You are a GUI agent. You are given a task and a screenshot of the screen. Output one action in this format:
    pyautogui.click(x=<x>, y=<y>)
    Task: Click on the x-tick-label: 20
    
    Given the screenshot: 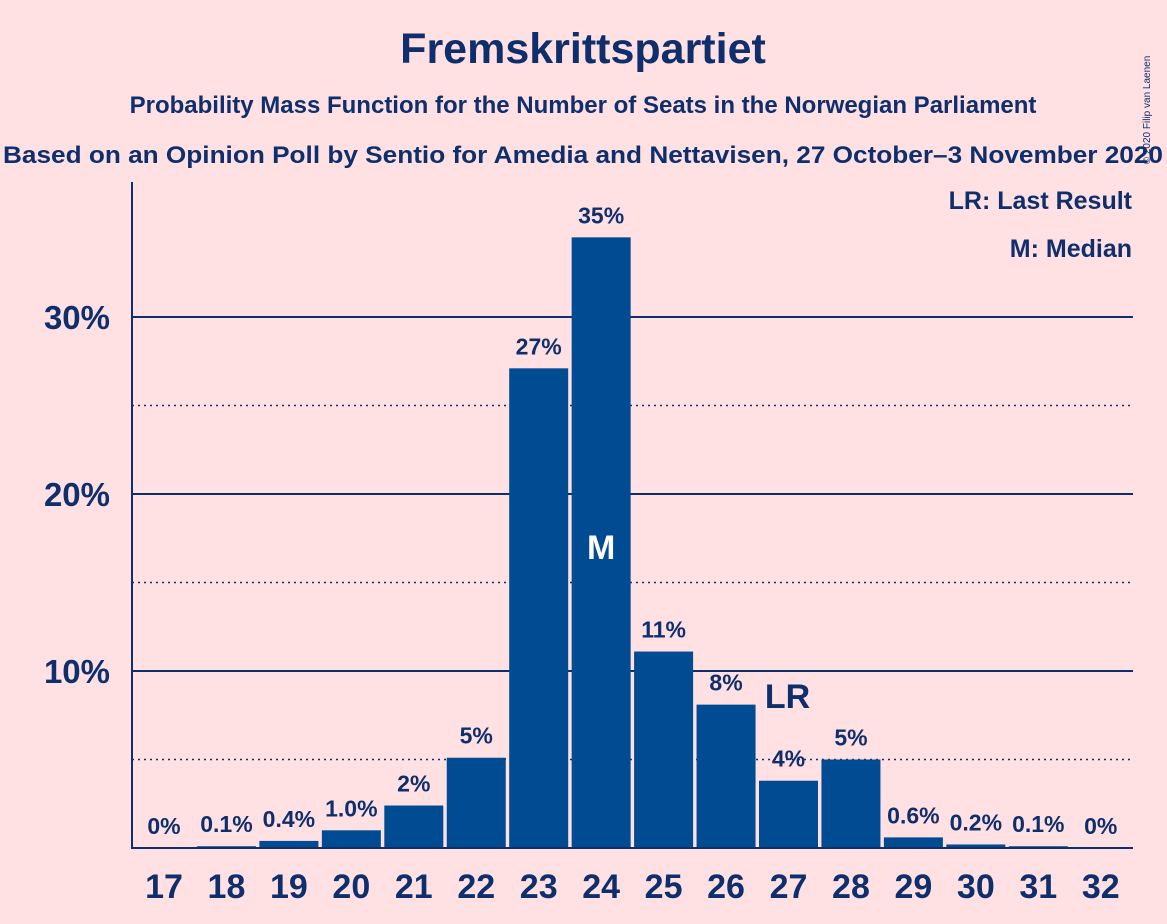 What is the action you would take?
    pyautogui.click(x=351, y=887)
    